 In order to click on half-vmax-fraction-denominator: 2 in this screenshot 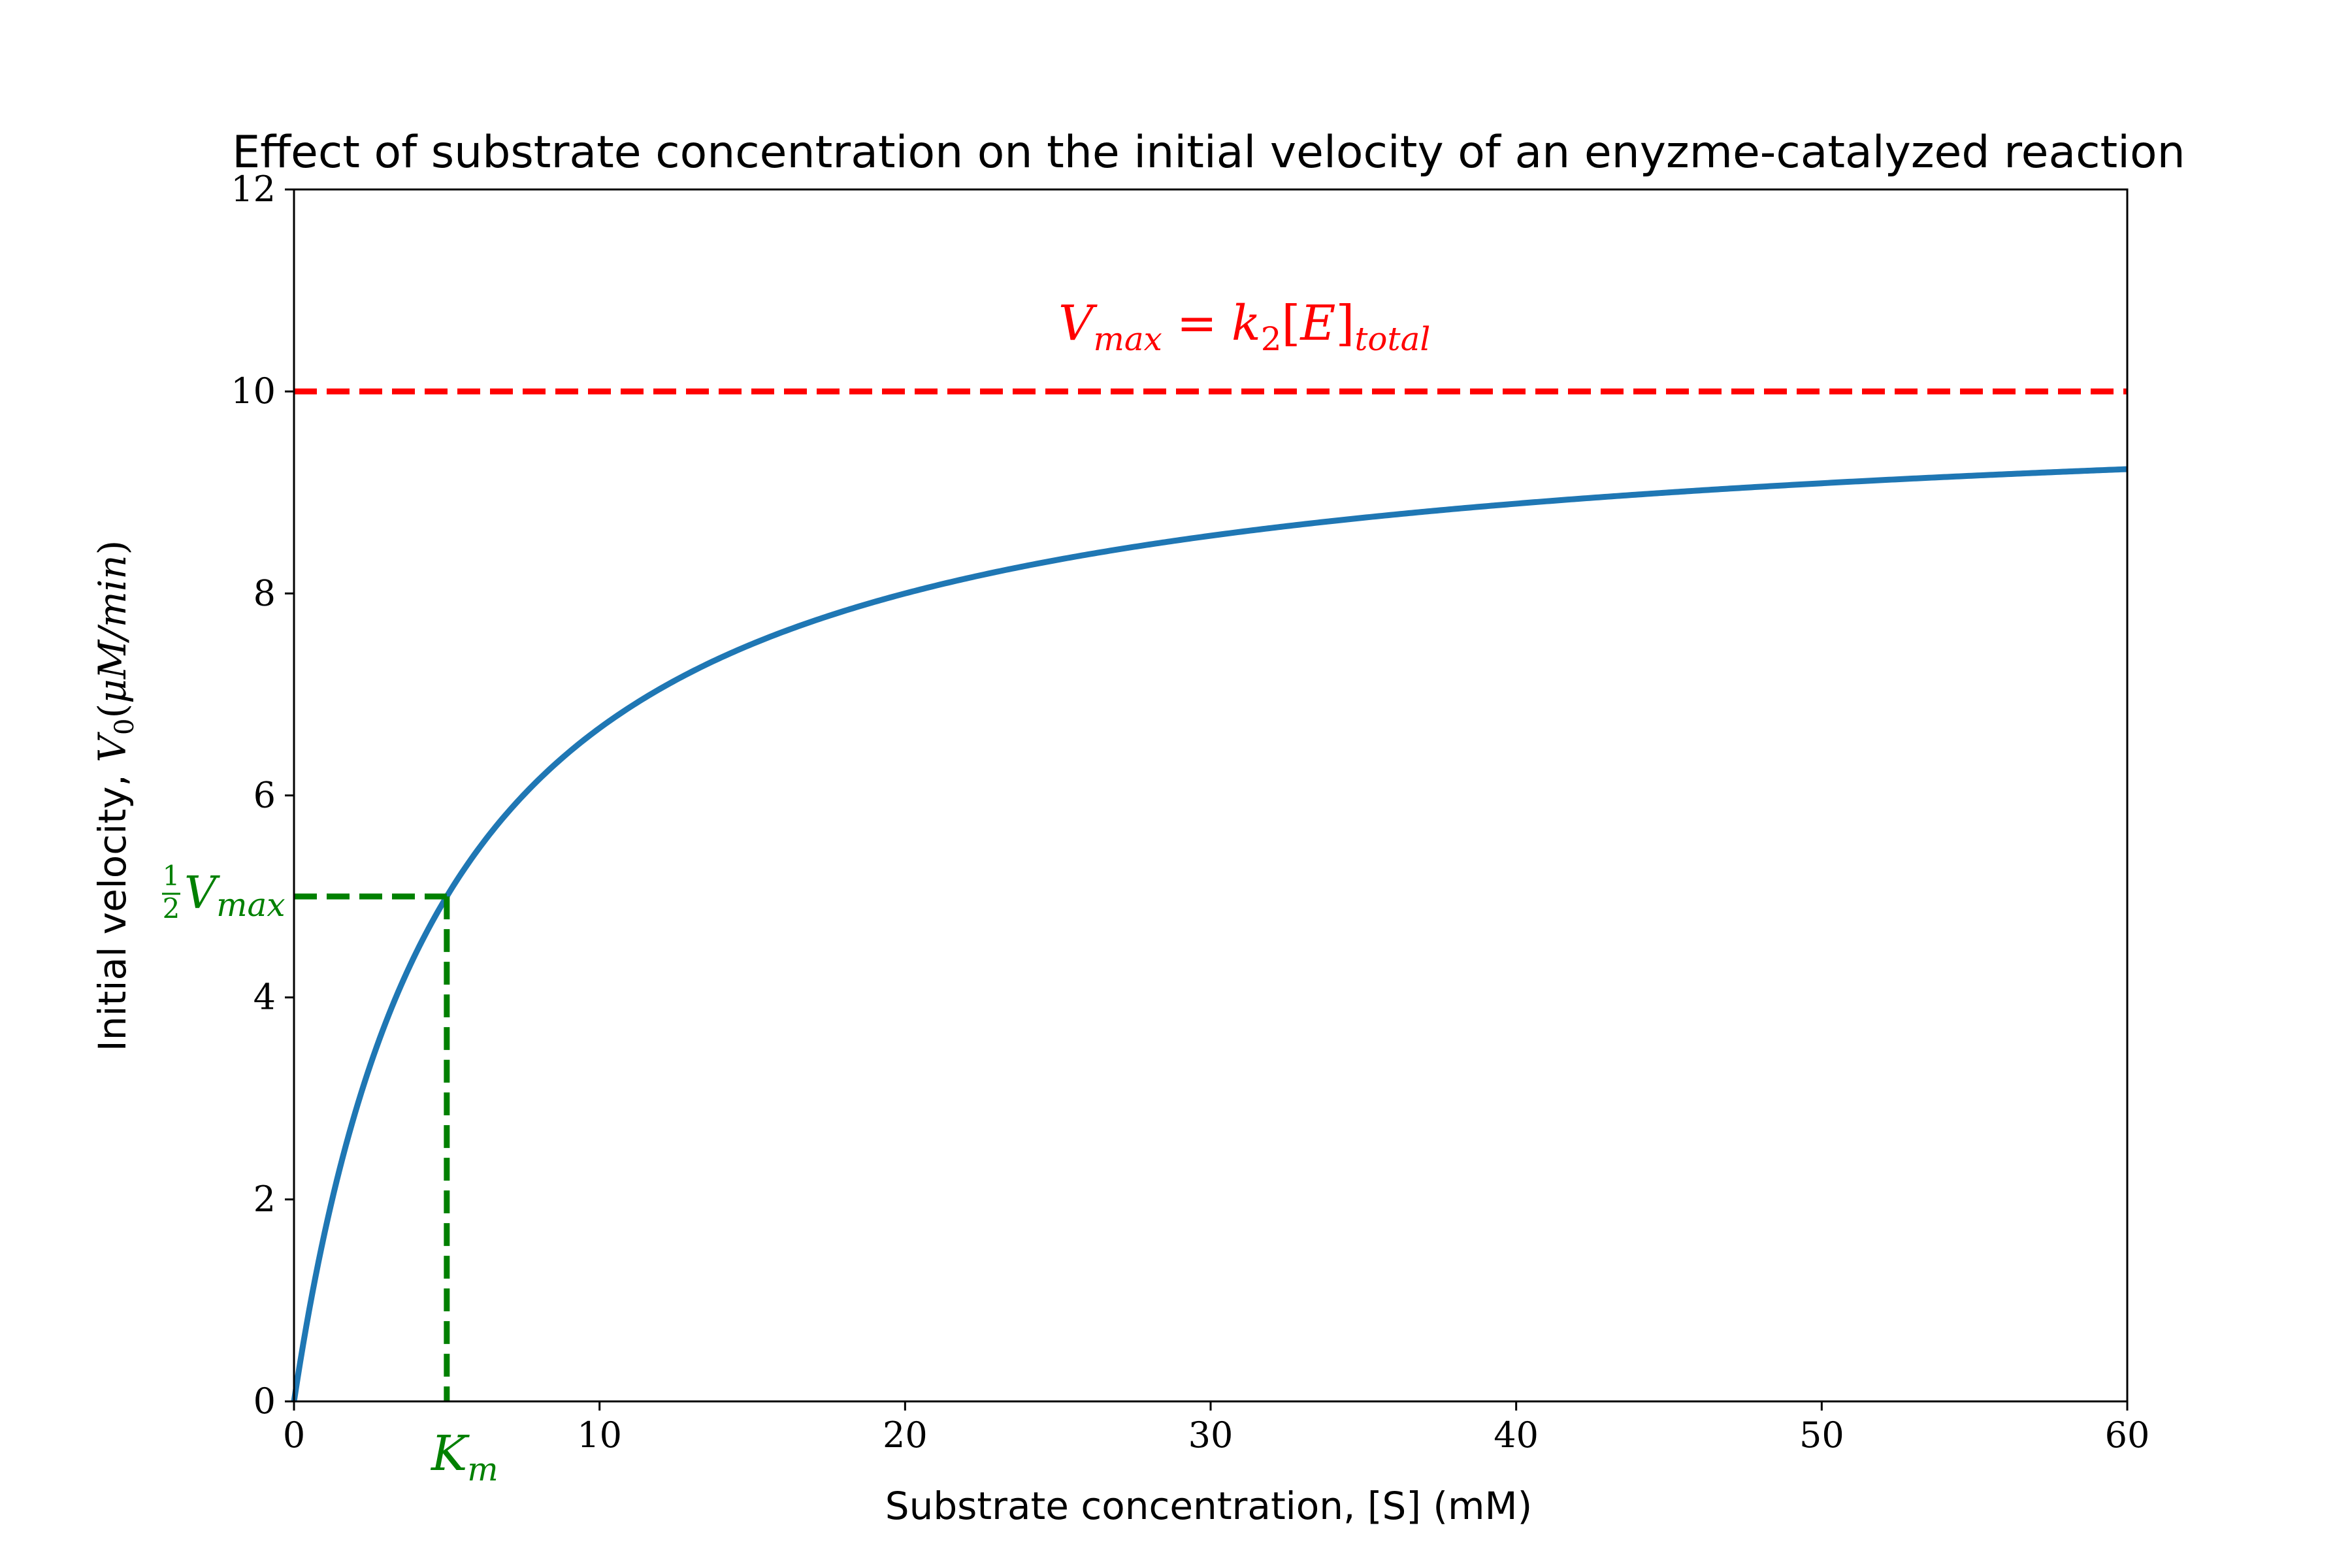, I will do `click(171, 908)`.